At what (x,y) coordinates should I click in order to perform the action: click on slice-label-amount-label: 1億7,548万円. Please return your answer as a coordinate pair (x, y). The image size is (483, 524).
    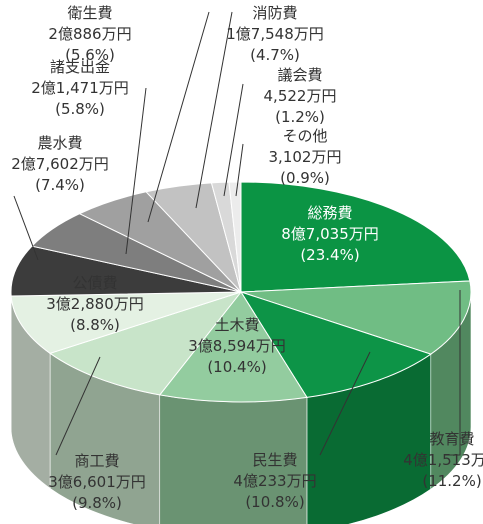
    Looking at the image, I should click on (275, 34).